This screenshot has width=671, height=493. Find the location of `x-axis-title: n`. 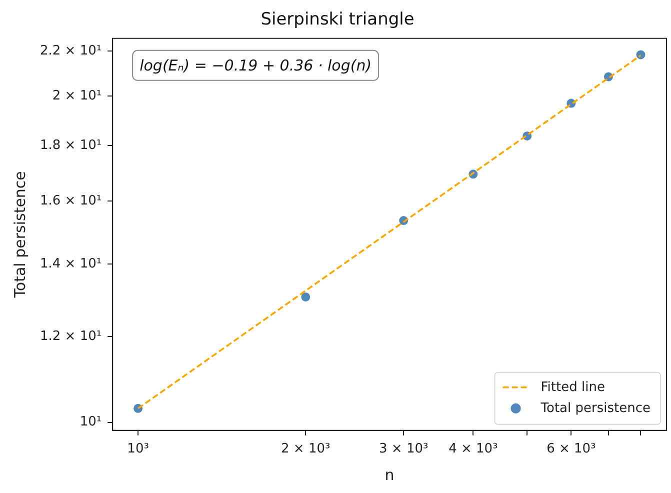

x-axis-title: n is located at coordinates (389, 475).